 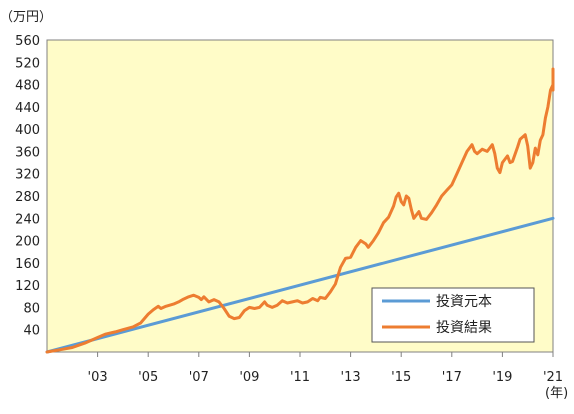 I want to click on x-tick-label: '15, so click(x=401, y=377).